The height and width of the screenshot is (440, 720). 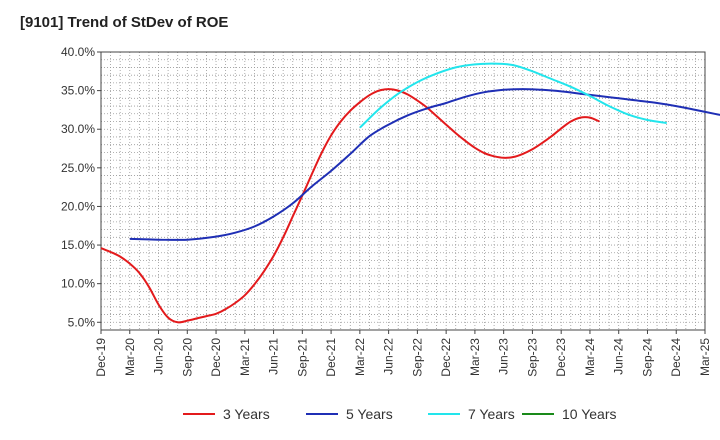 I want to click on x-tick-label: Jun-21, so click(x=274, y=356).